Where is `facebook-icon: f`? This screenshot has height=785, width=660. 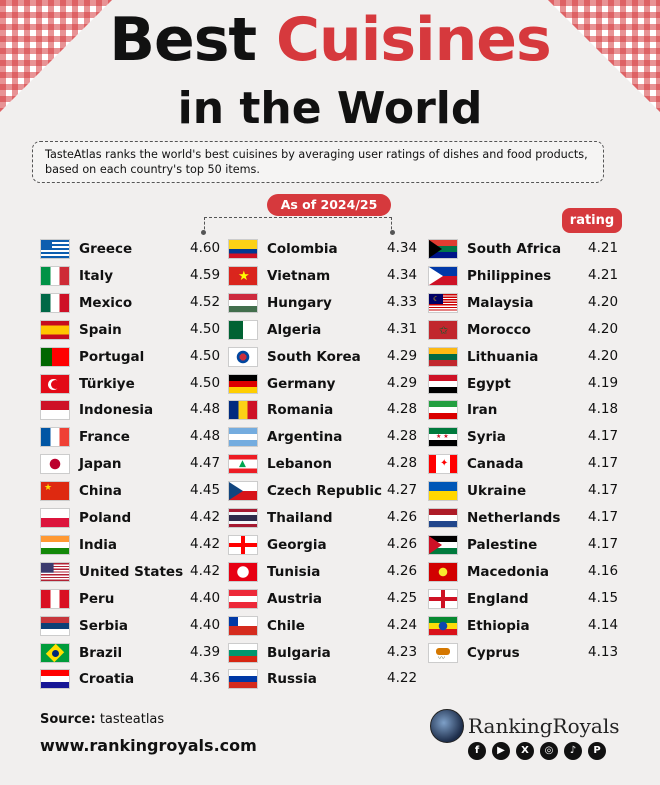 facebook-icon: f is located at coordinates (477, 751).